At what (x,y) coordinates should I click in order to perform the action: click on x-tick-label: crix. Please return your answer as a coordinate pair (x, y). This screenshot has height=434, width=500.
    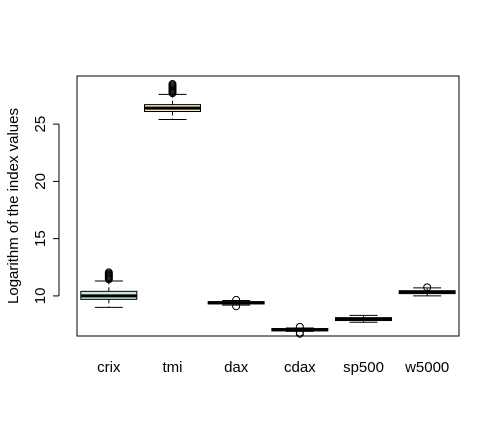
    Looking at the image, I should click on (109, 367).